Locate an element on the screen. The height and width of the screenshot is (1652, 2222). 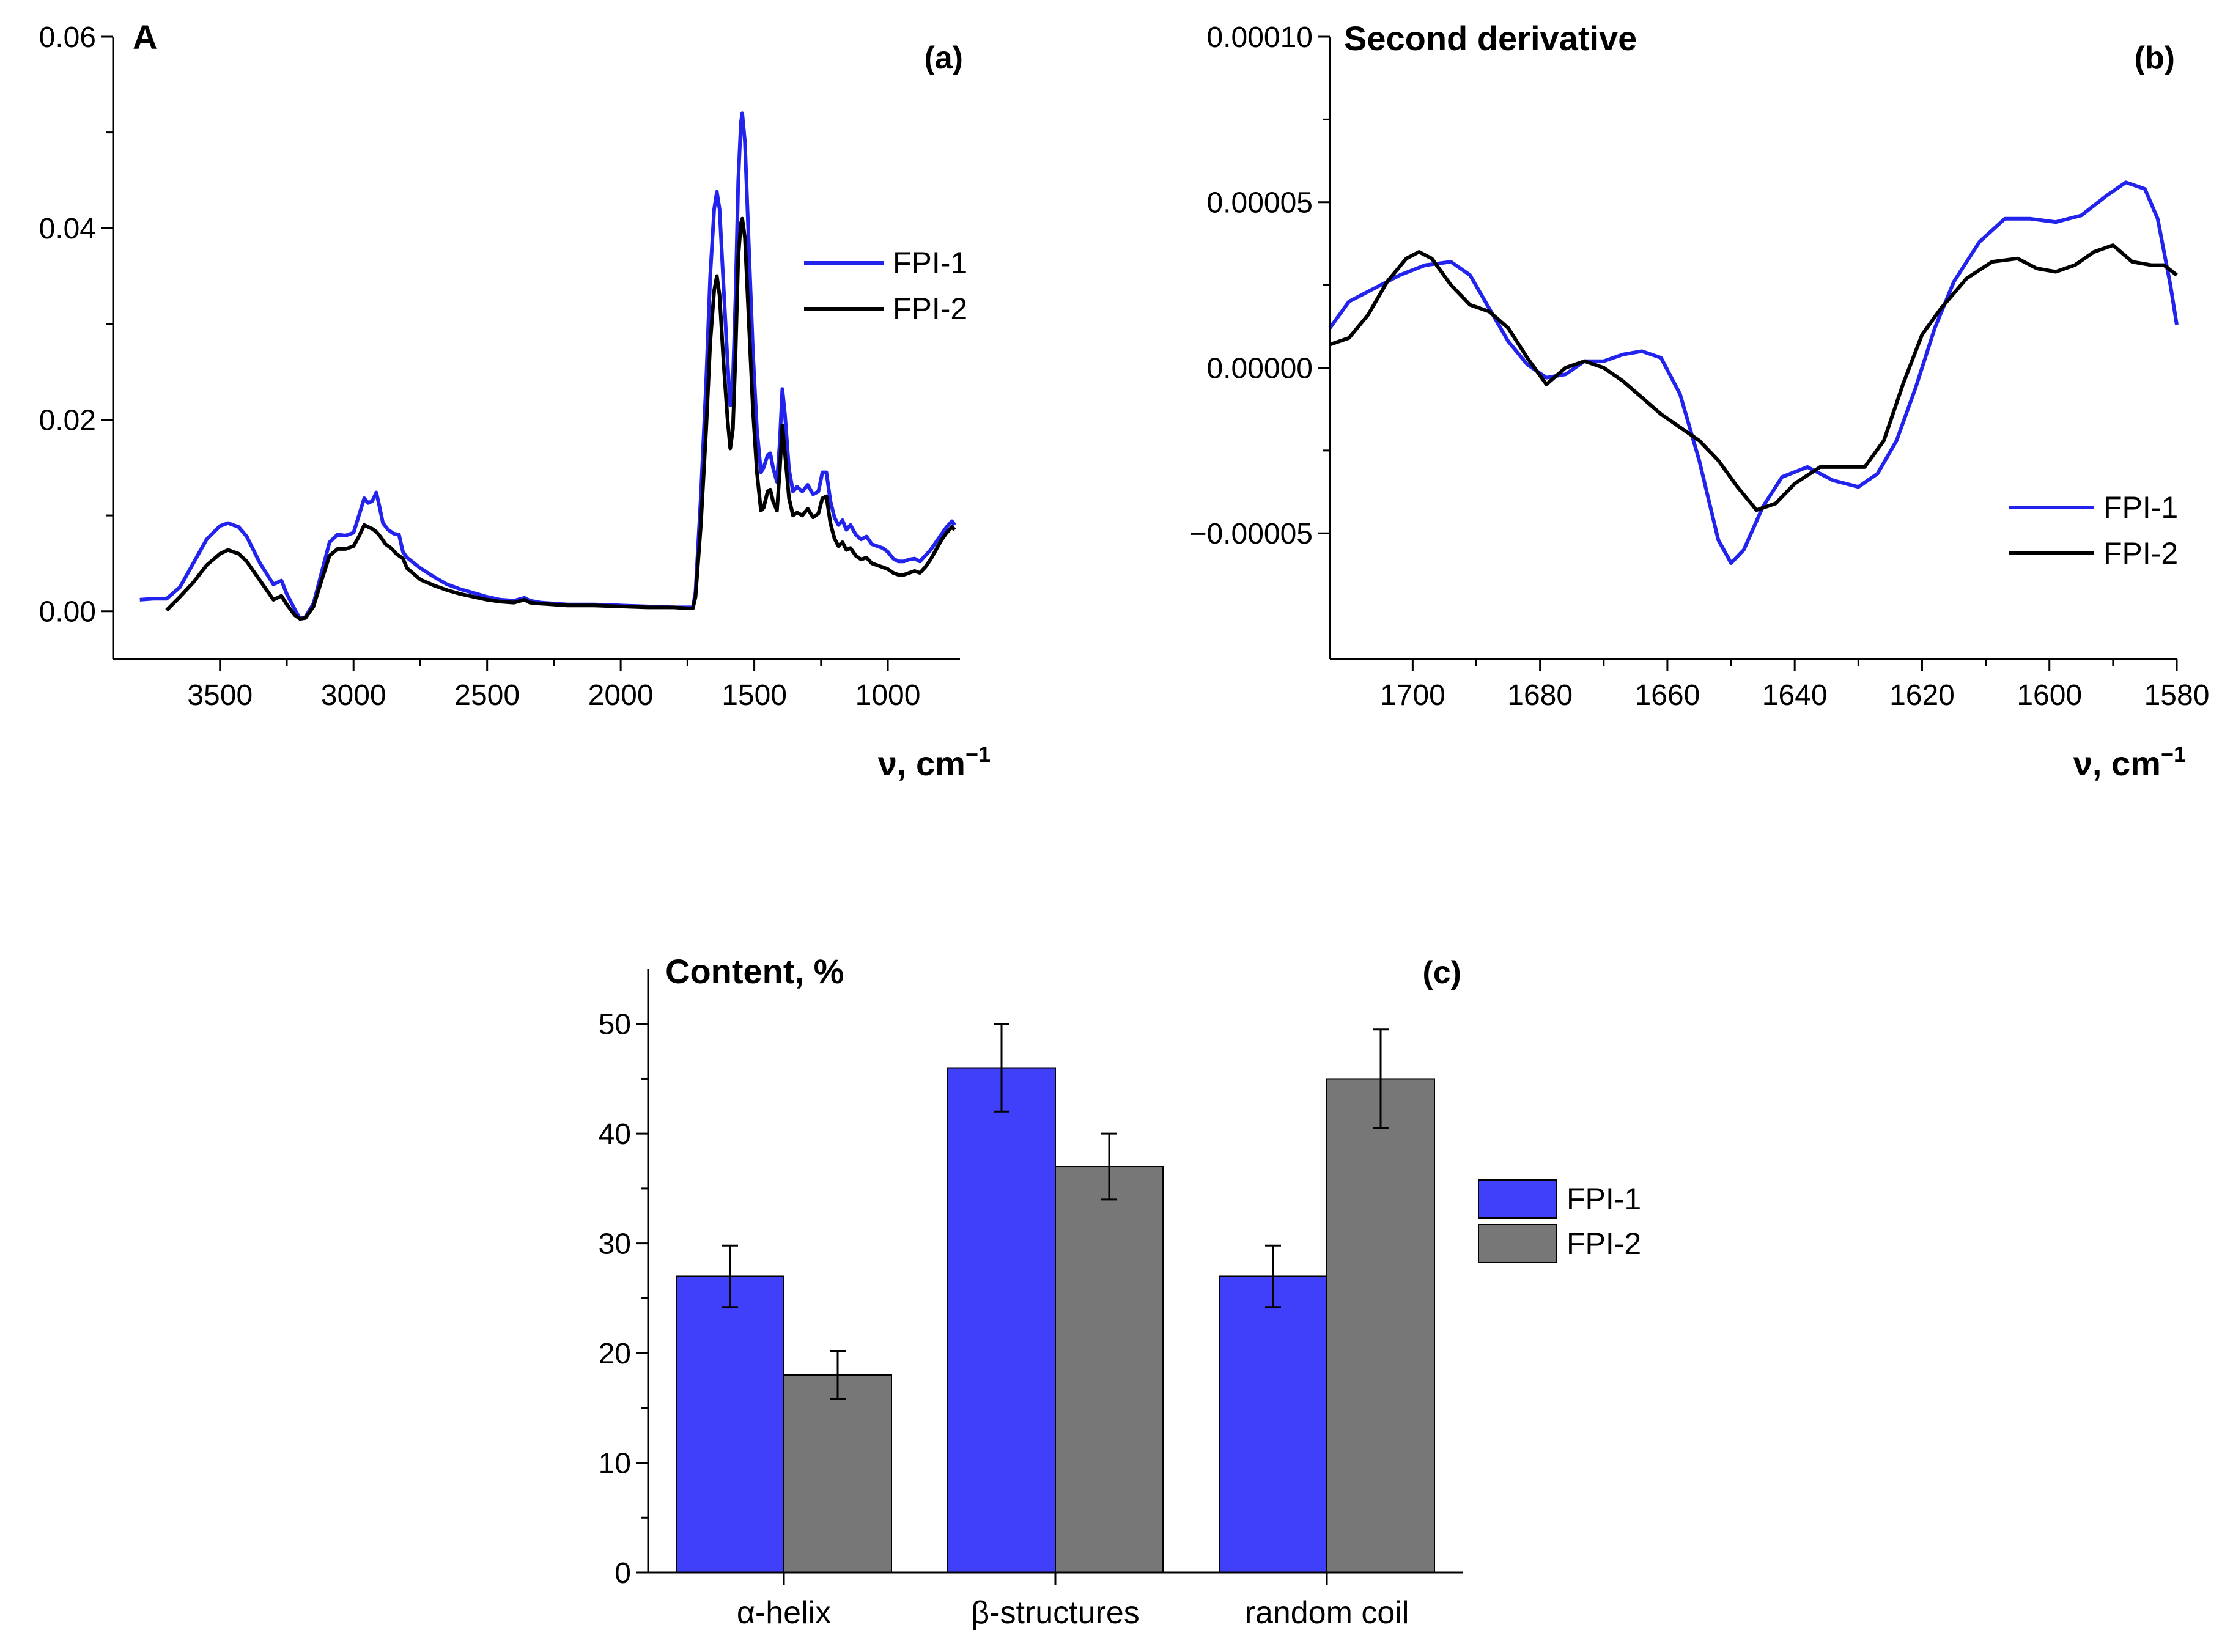
panel-a-corner-title: A is located at coordinates (145, 37).